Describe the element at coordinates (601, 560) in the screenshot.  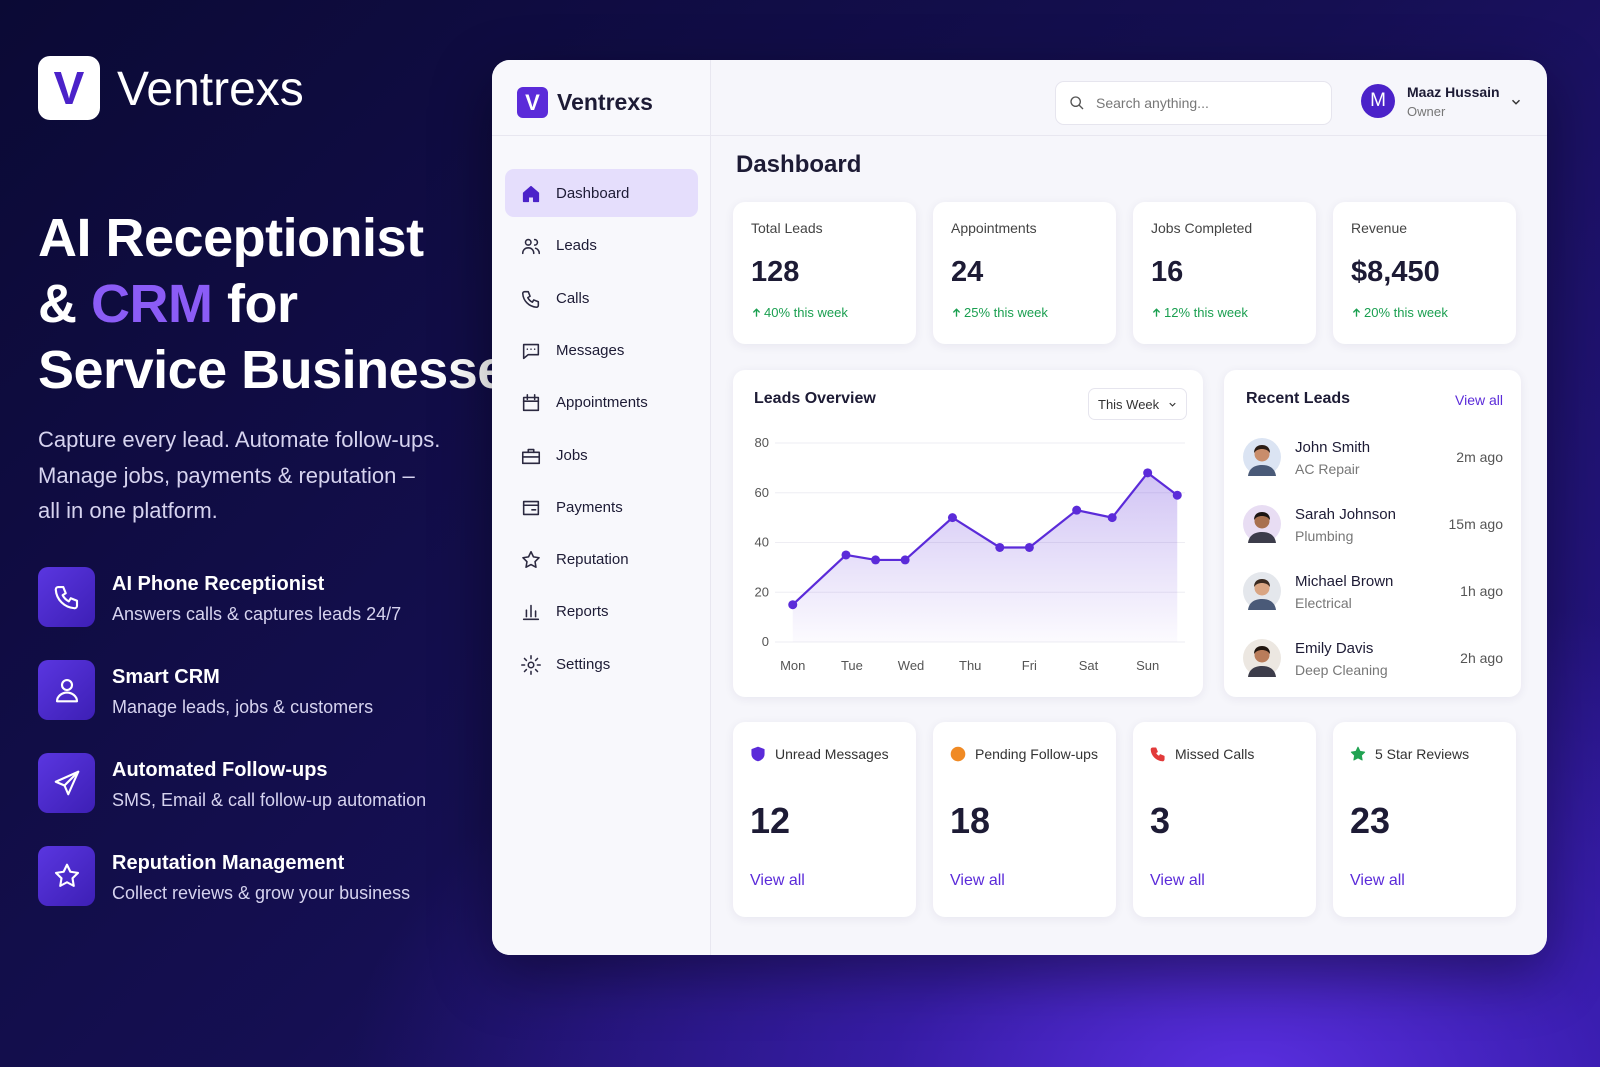
I see `nav-item: Reputation` at that location.